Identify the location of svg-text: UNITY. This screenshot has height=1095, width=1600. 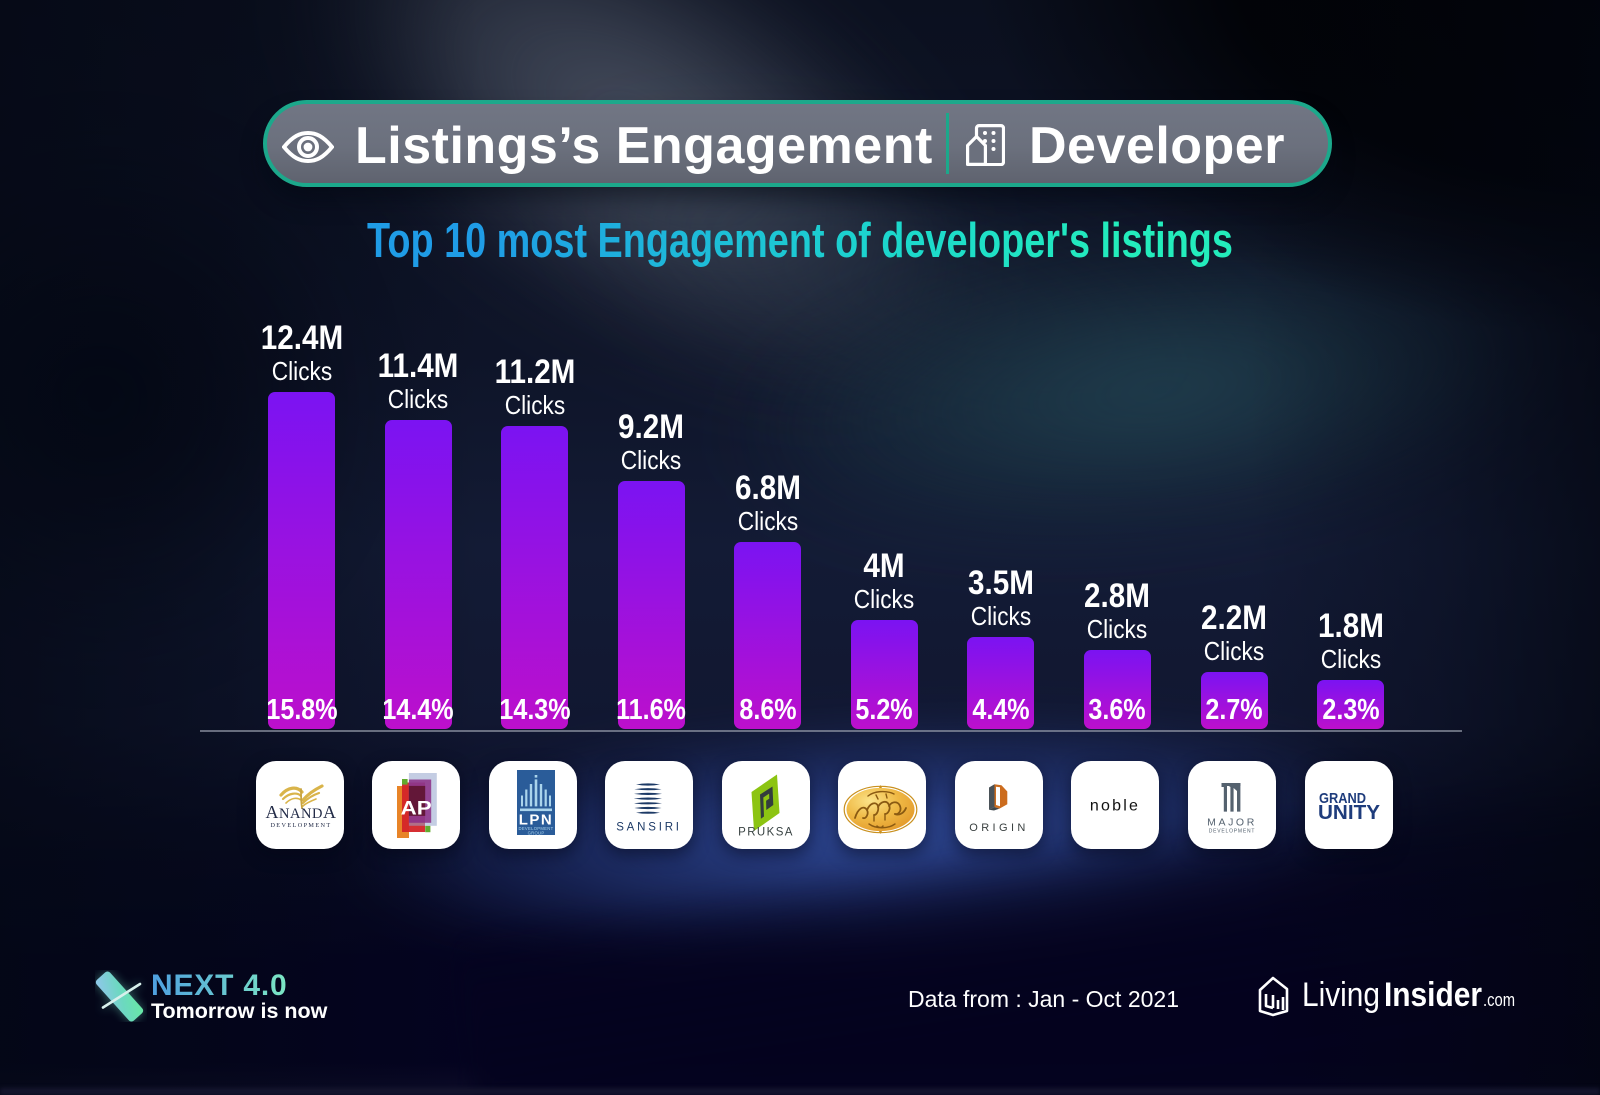
(1349, 813).